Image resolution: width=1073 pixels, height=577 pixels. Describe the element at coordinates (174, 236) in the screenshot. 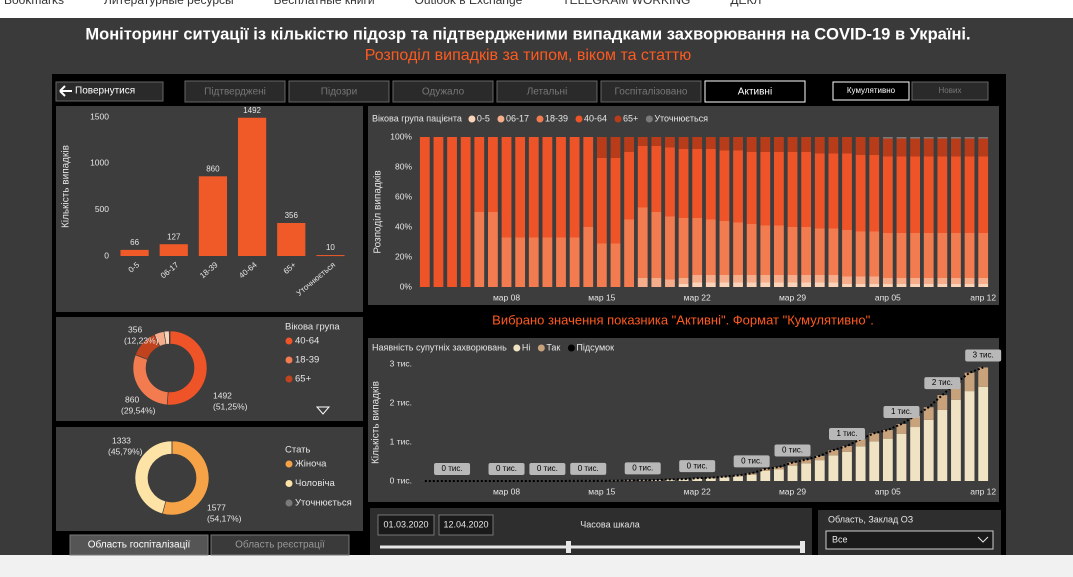

I see `bar-value-label: 127` at that location.